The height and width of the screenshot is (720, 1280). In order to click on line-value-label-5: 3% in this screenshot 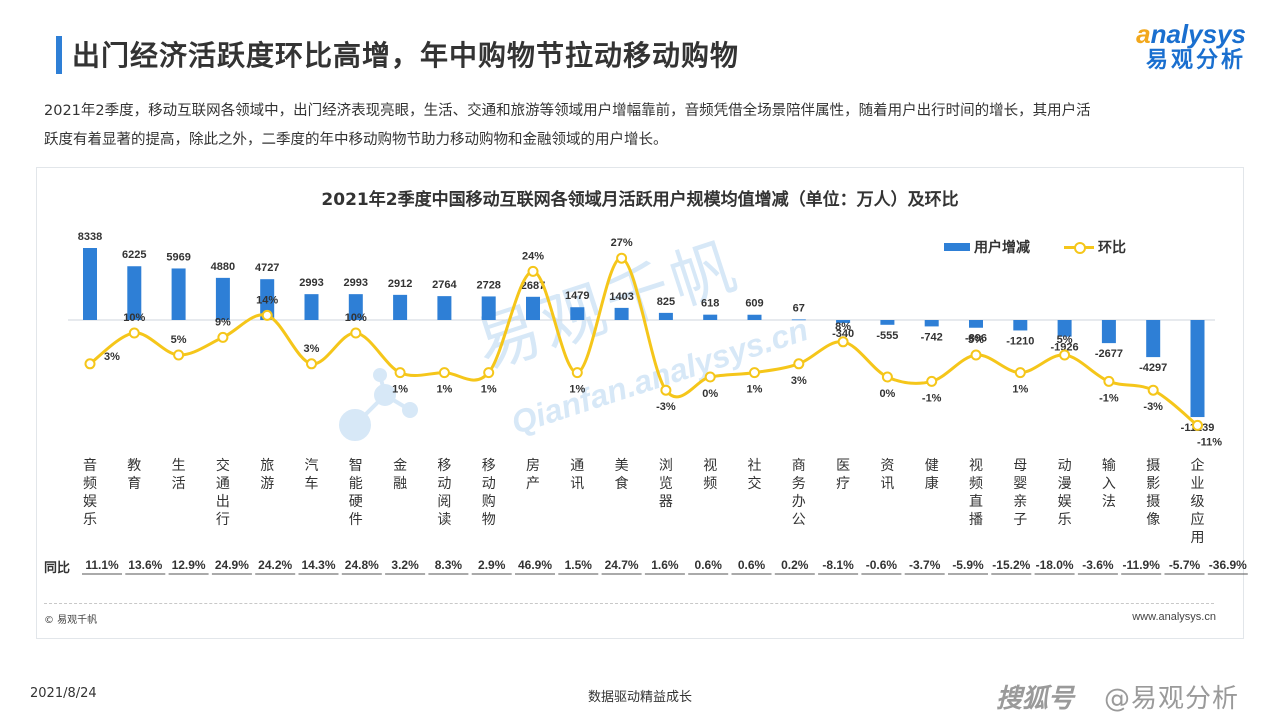, I will do `click(312, 349)`.